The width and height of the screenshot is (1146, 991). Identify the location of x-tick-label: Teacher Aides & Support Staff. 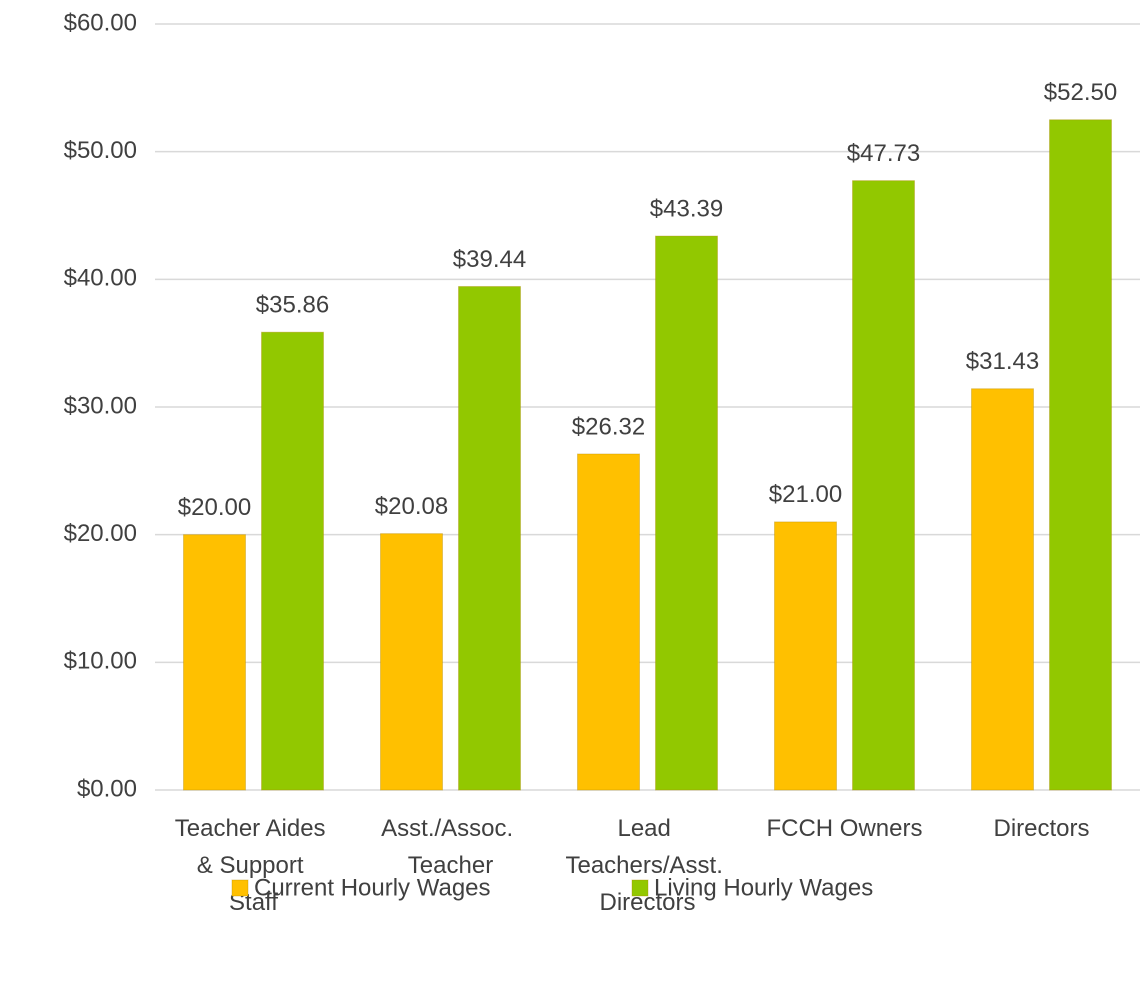
(253, 865).